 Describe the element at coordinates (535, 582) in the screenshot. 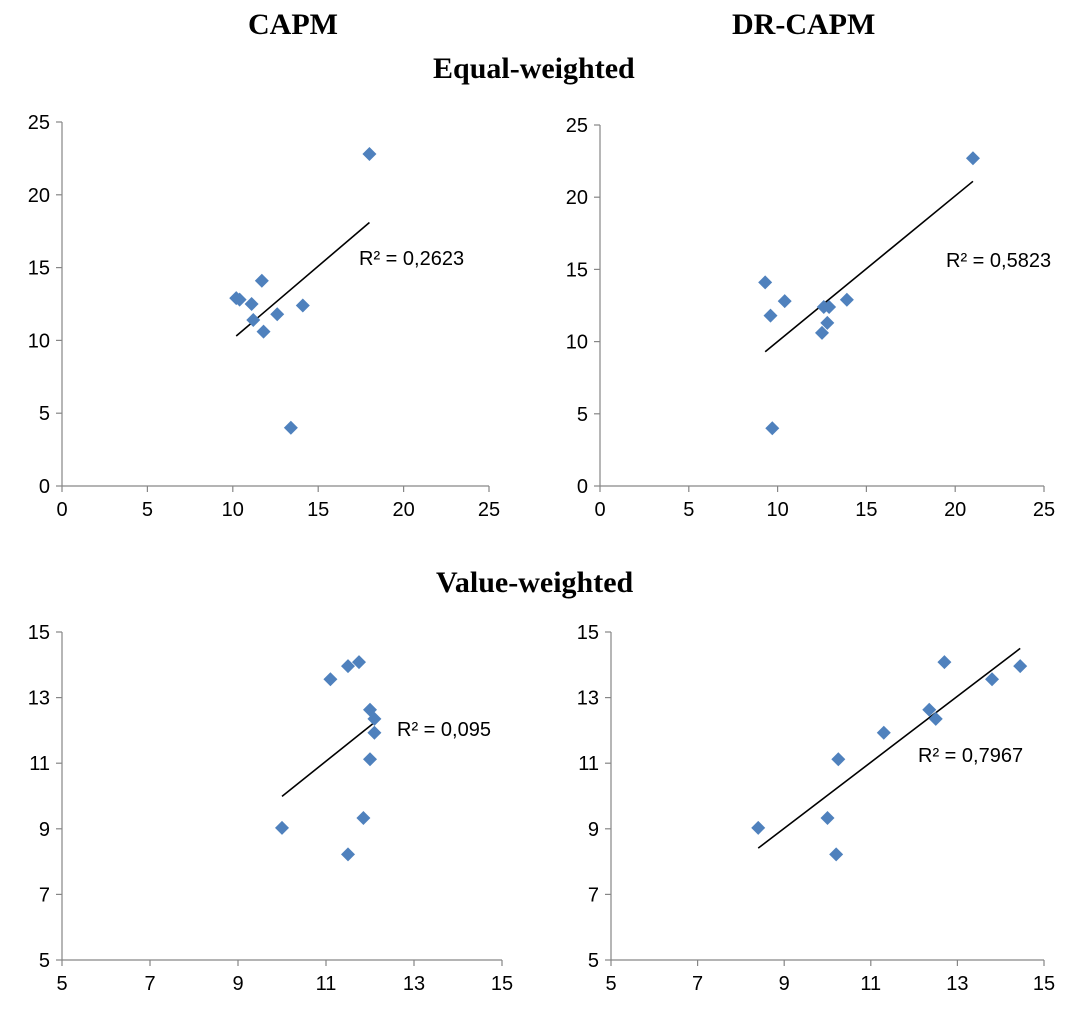

I see `row-header-value-weighted: Value-weighted` at that location.